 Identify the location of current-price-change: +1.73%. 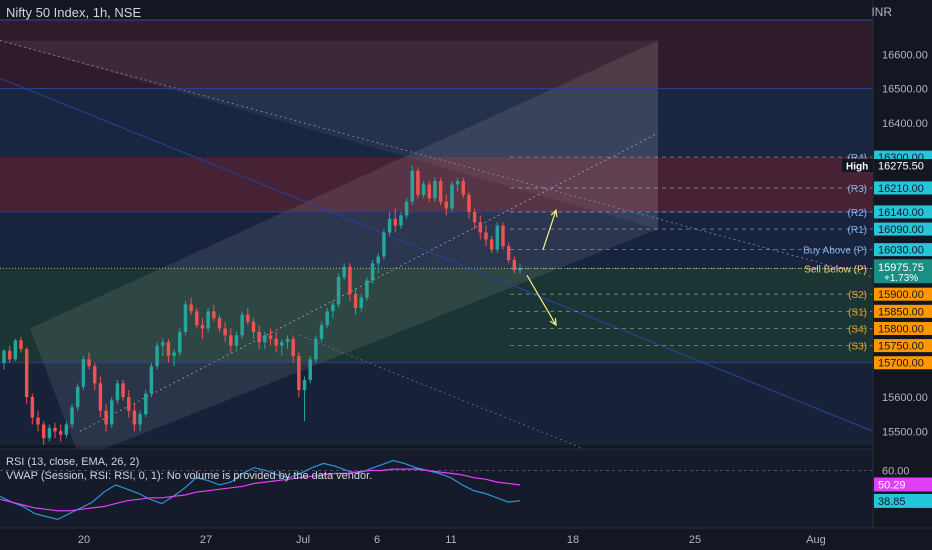
(901, 278).